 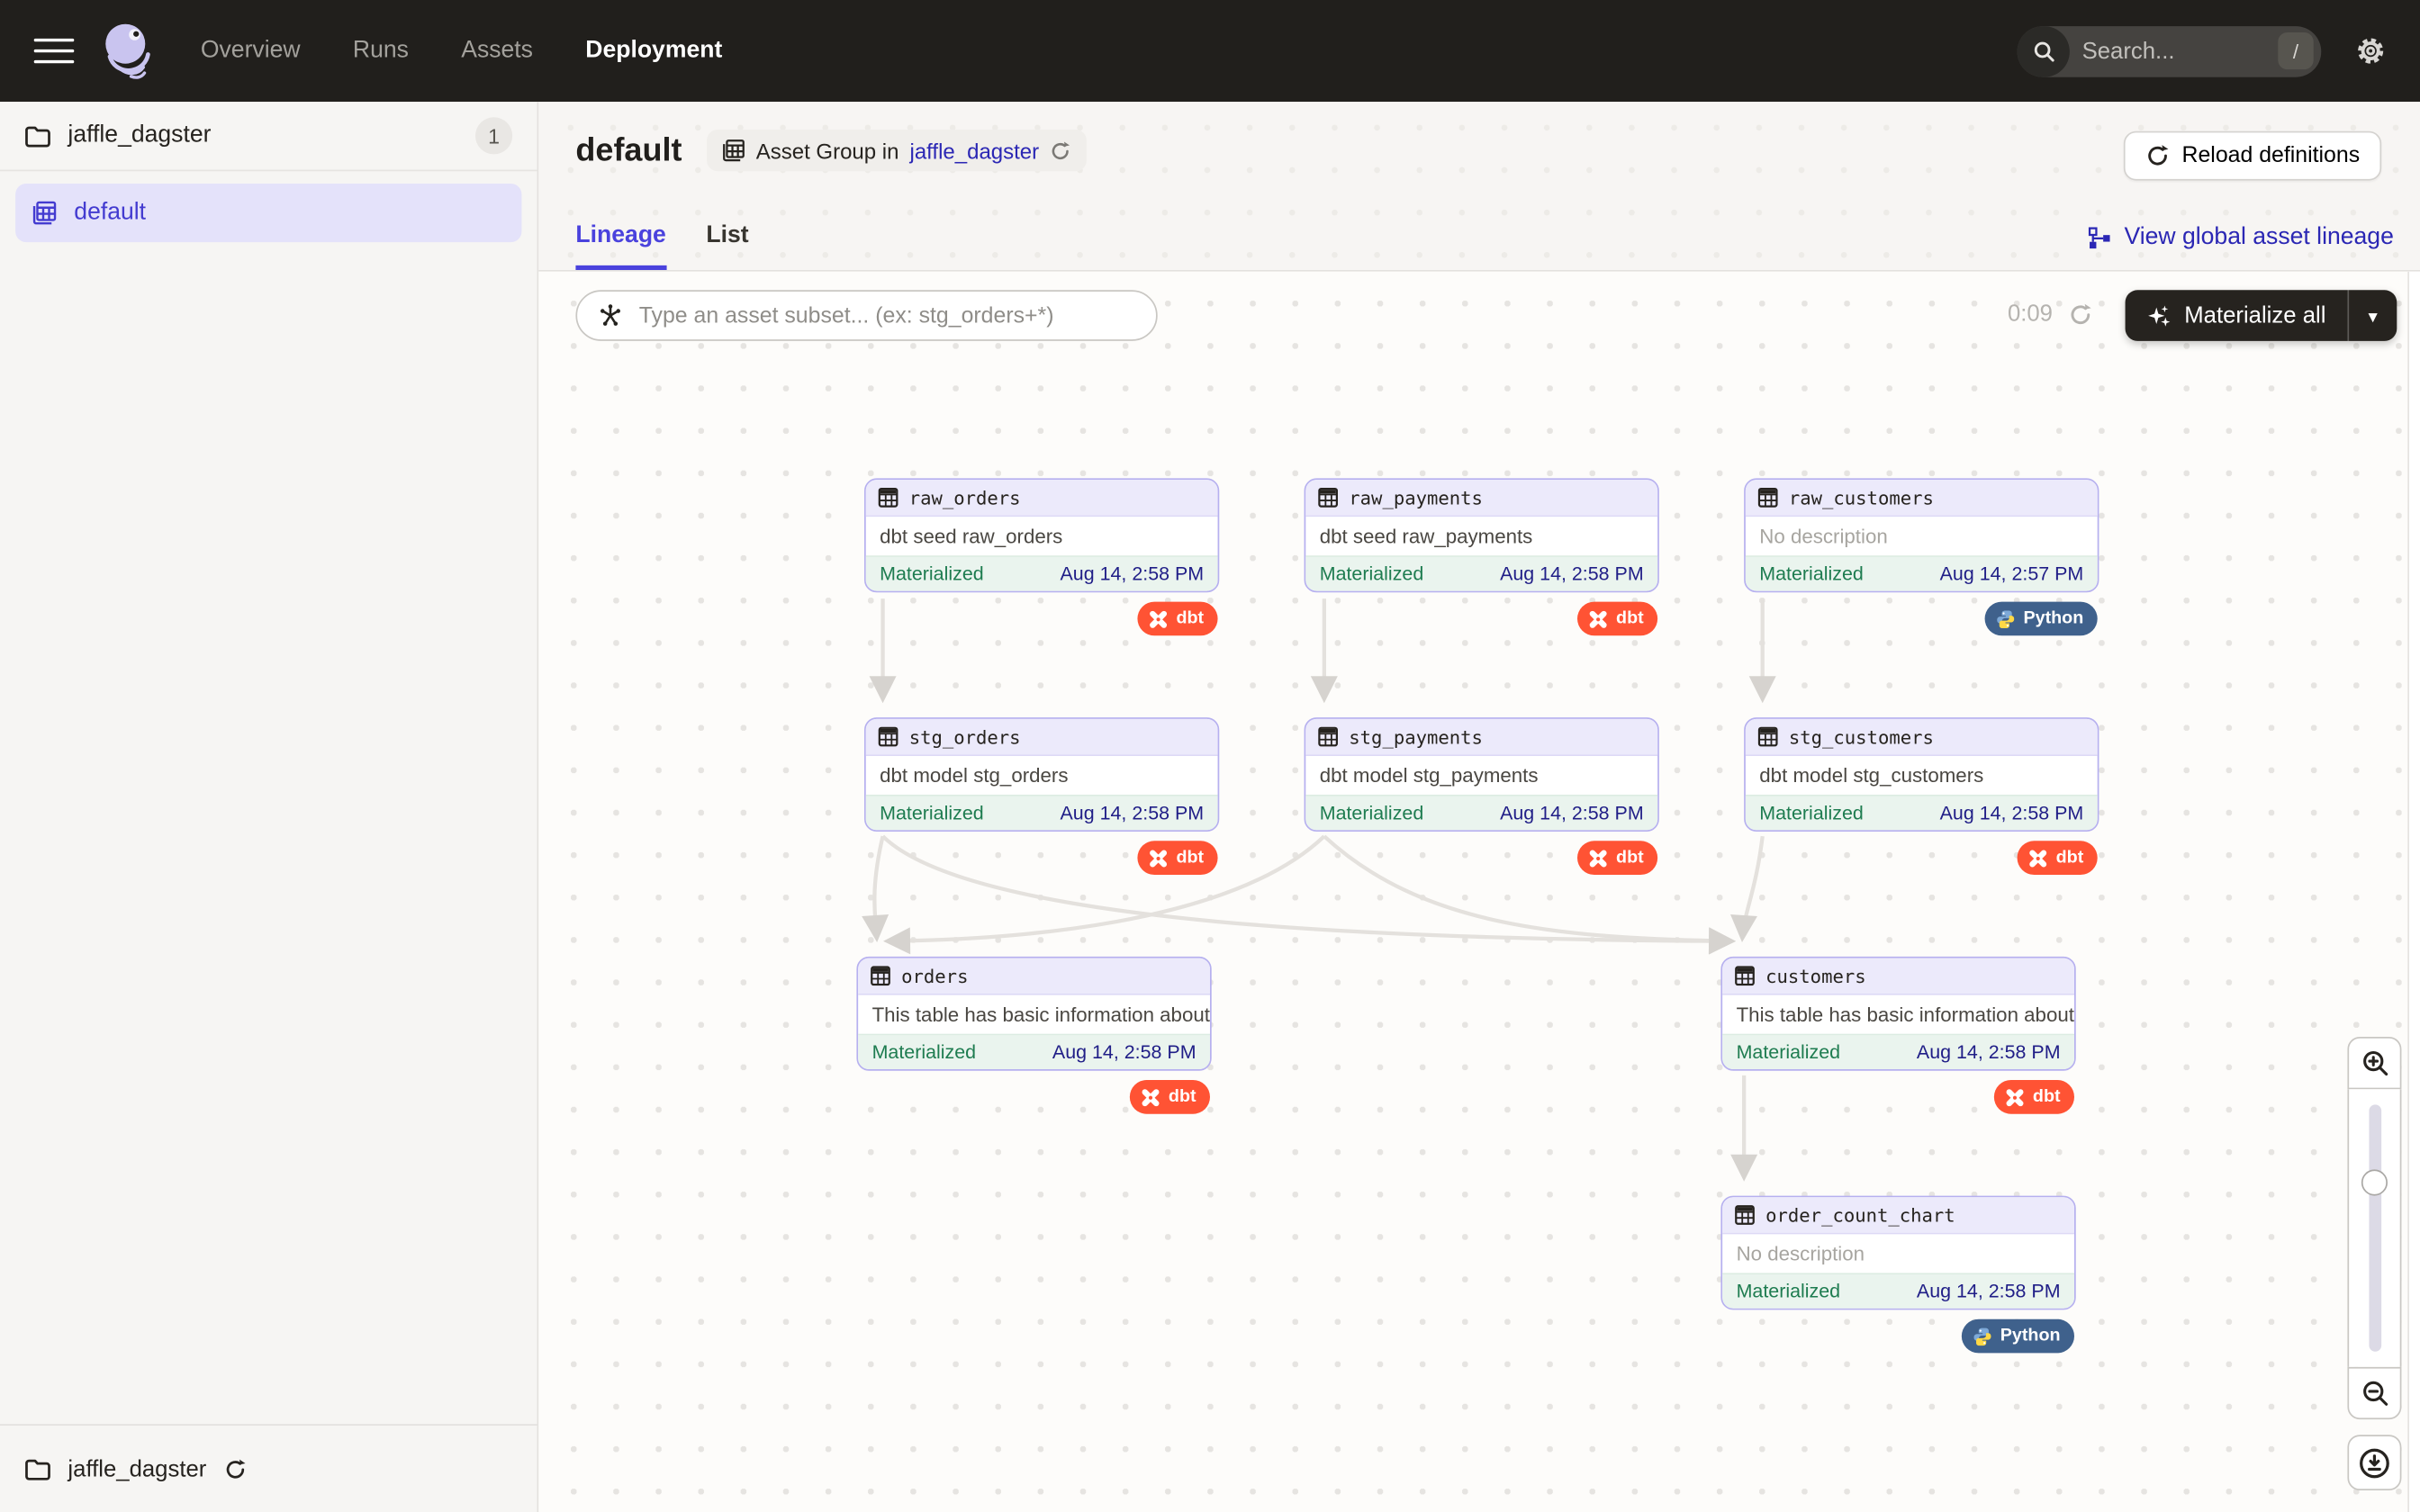 What do you see at coordinates (1319, 890) in the screenshot?
I see `lineage-edges` at bounding box center [1319, 890].